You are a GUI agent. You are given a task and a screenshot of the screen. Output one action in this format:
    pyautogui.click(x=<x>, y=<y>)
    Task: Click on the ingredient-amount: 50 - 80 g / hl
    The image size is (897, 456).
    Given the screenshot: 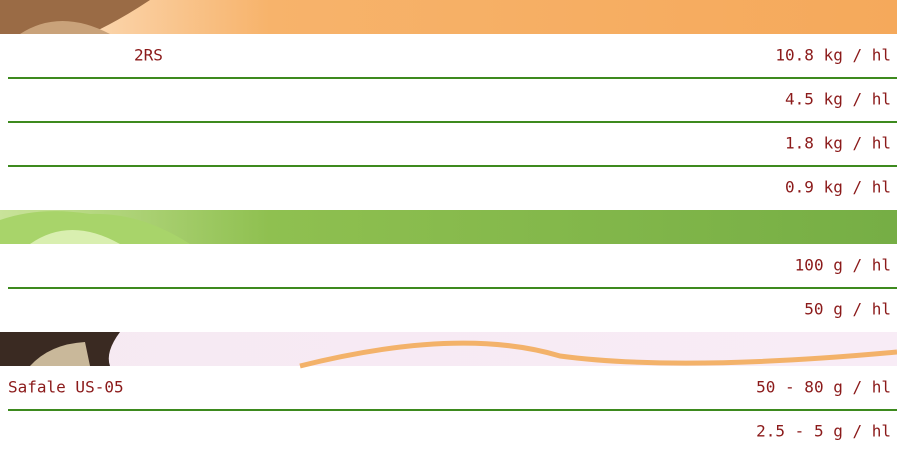 What is the action you would take?
    pyautogui.click(x=823, y=387)
    